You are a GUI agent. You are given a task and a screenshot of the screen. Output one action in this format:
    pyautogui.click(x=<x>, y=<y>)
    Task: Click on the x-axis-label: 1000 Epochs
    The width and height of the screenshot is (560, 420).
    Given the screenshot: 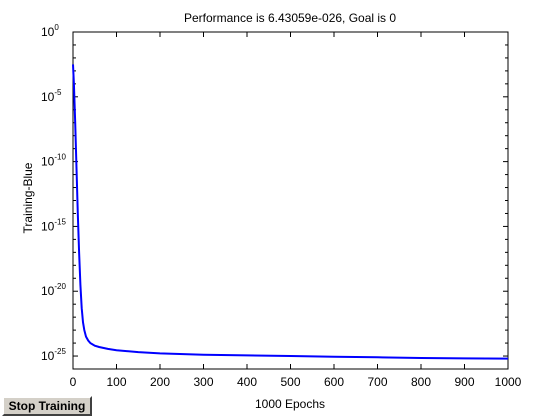 What is the action you would take?
    pyautogui.click(x=290, y=404)
    